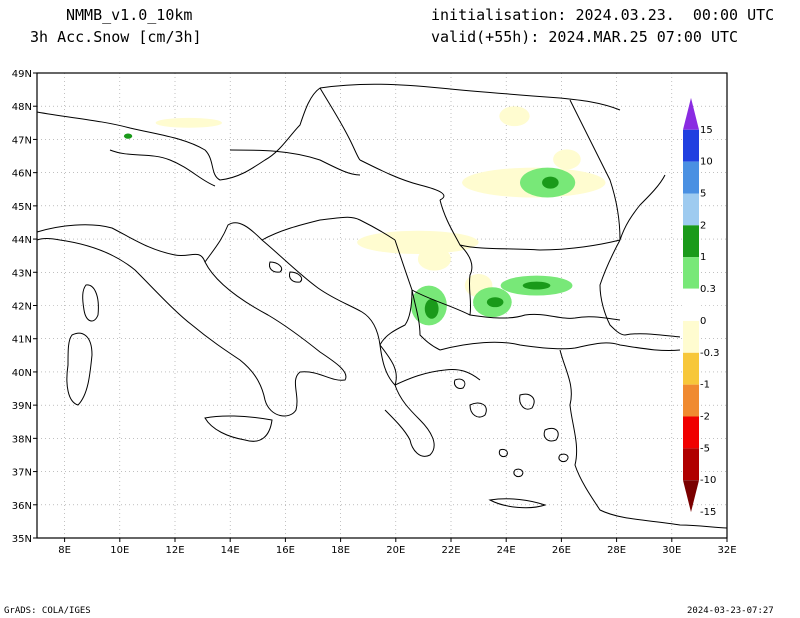 This screenshot has width=800, height=618. Describe the element at coordinates (64, 550) in the screenshot. I see `lon-label: 8E` at that location.